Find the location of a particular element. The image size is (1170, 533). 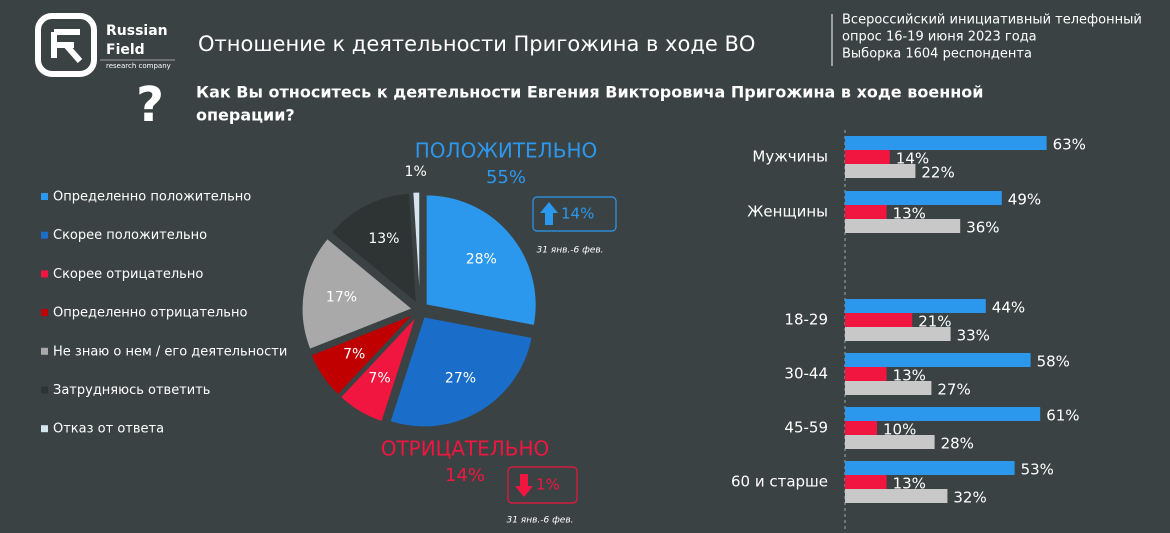

category-label: 60 и старше is located at coordinates (779, 482).